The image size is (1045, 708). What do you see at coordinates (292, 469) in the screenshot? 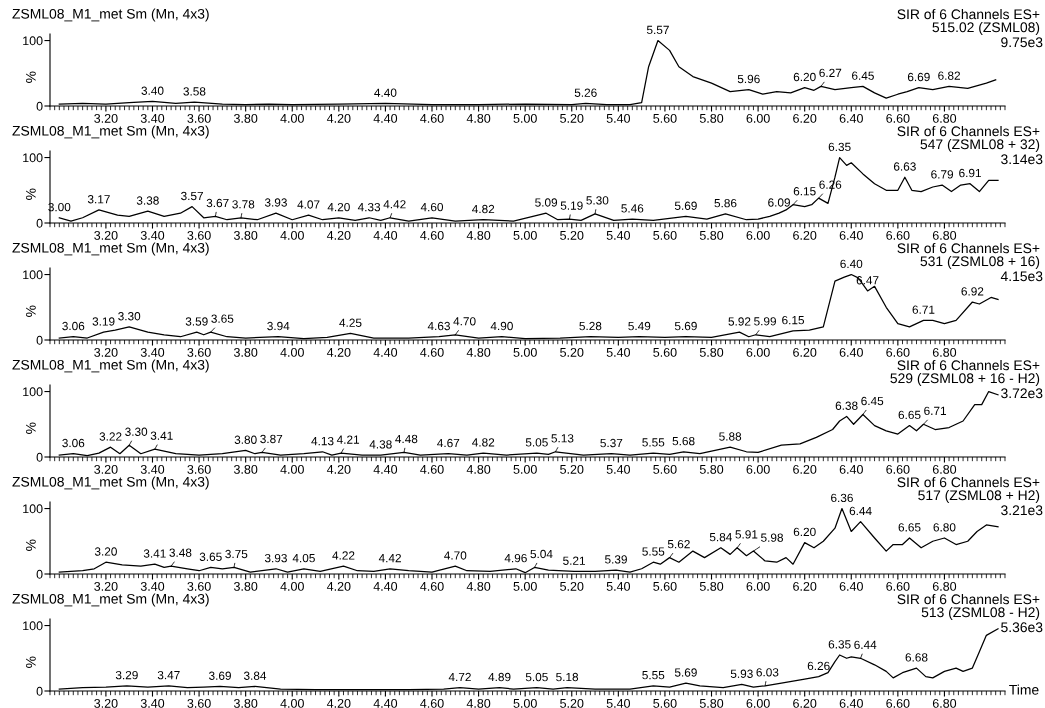
I see `x-tick-label: 4.00` at bounding box center [292, 469].